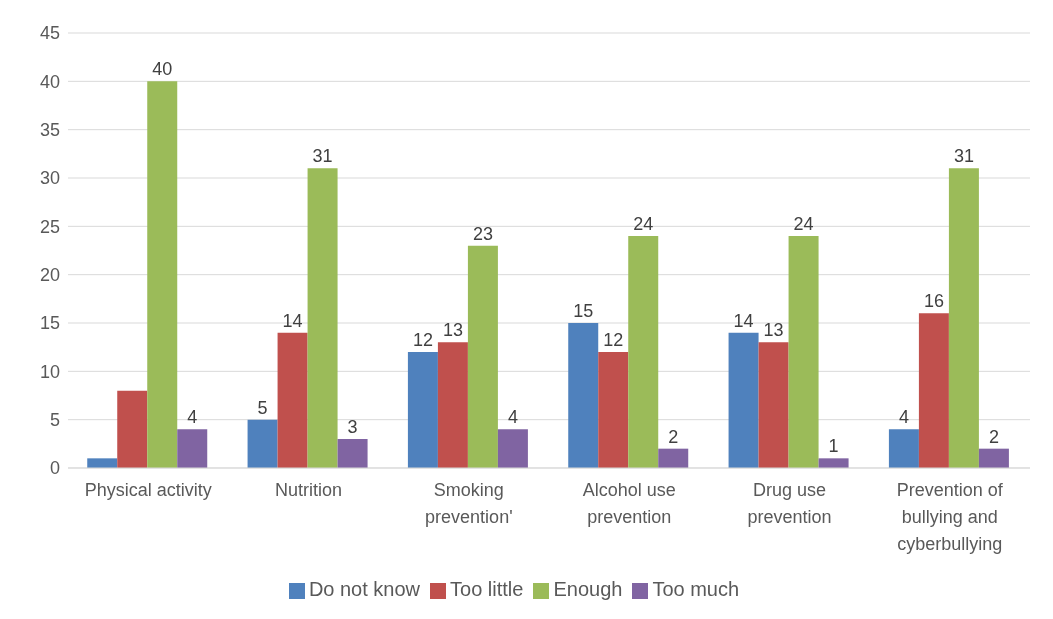 The height and width of the screenshot is (619, 1053). What do you see at coordinates (49, 81) in the screenshot?
I see `y-tick-label: 40` at bounding box center [49, 81].